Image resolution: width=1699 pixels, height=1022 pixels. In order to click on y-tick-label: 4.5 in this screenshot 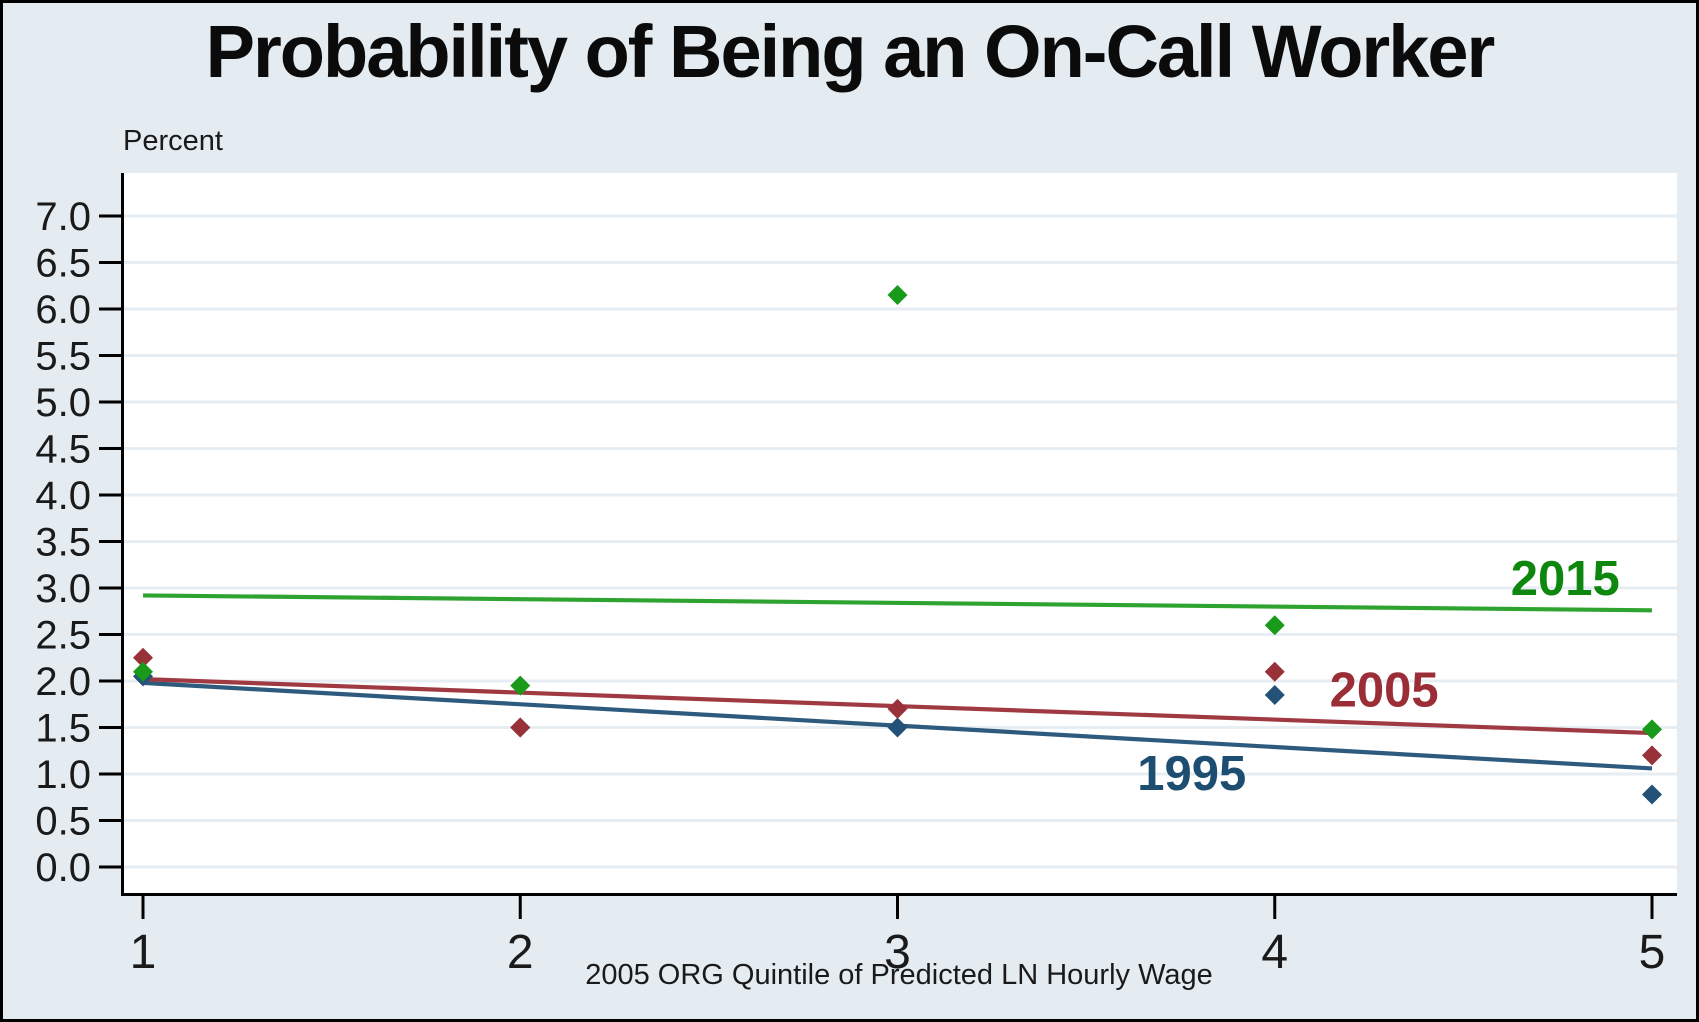, I will do `click(63, 450)`.